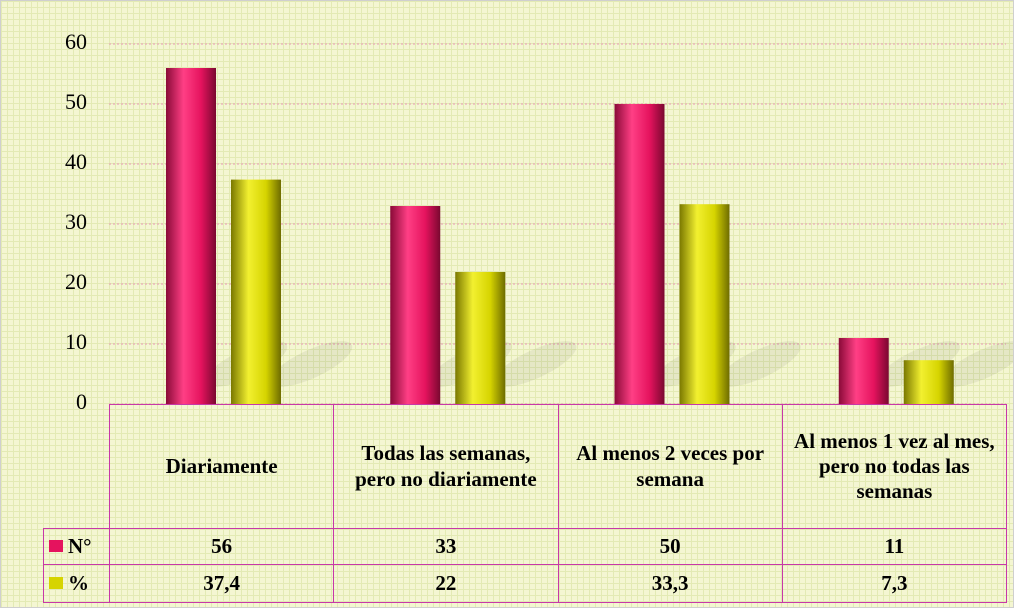 This screenshot has width=1014, height=608. I want to click on x-tick-label: Al menos 2 veces por semana, so click(670, 466).